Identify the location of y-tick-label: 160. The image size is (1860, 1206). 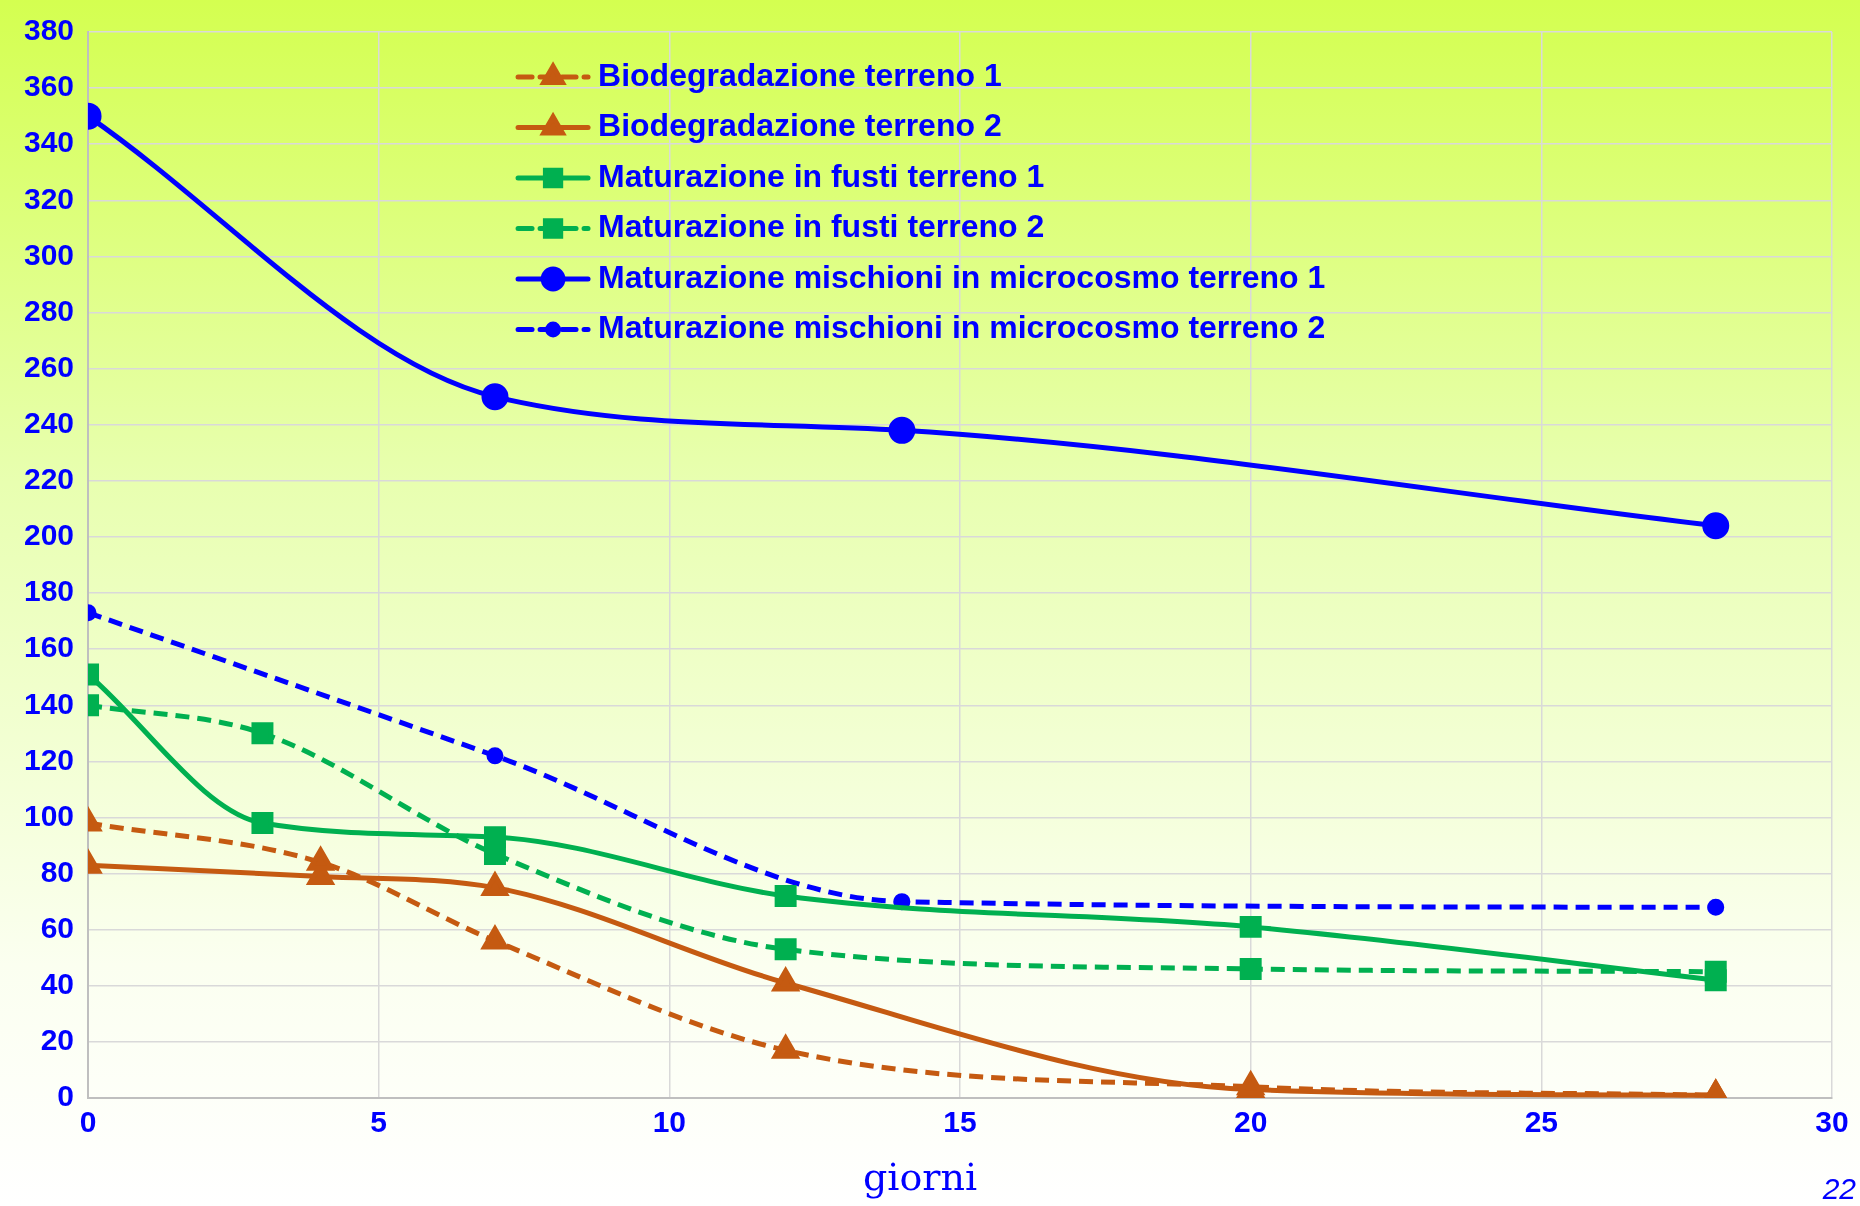
(49, 647).